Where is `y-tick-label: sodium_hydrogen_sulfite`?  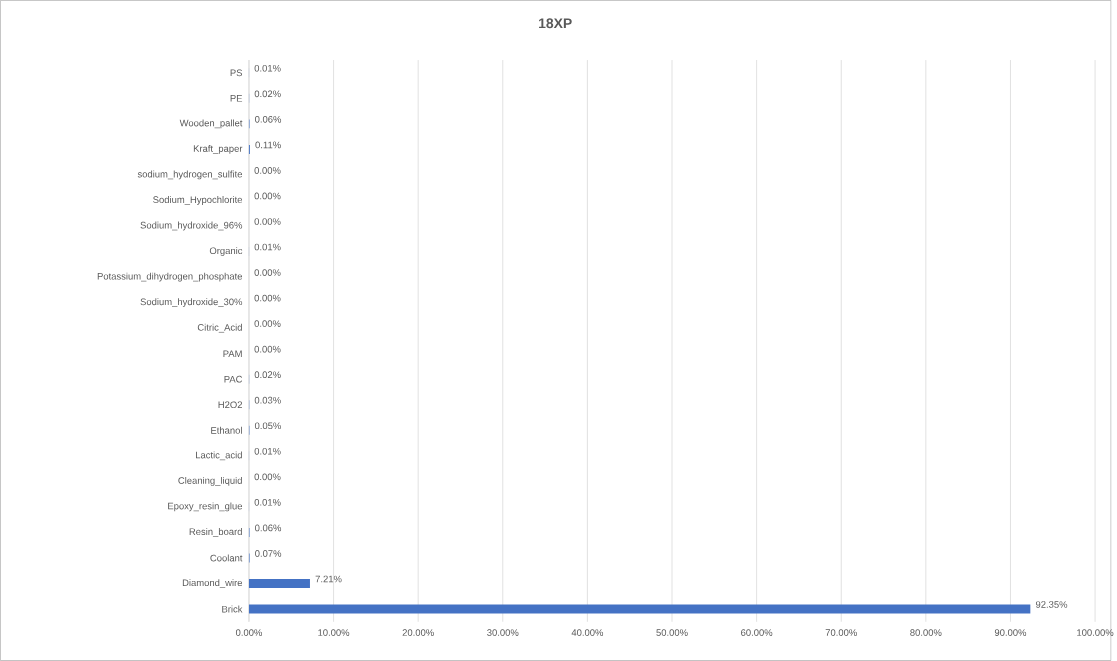
y-tick-label: sodium_hydrogen_sulfite is located at coordinates (190, 175).